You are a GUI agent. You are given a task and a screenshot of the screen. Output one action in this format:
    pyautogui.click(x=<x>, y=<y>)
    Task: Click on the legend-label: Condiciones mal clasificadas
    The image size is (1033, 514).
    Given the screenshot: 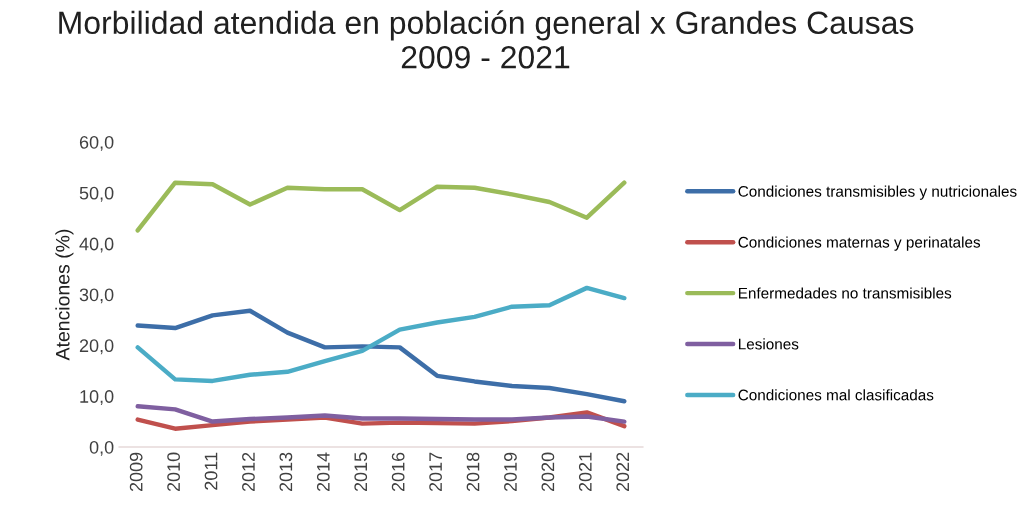 What is the action you would take?
    pyautogui.click(x=836, y=395)
    